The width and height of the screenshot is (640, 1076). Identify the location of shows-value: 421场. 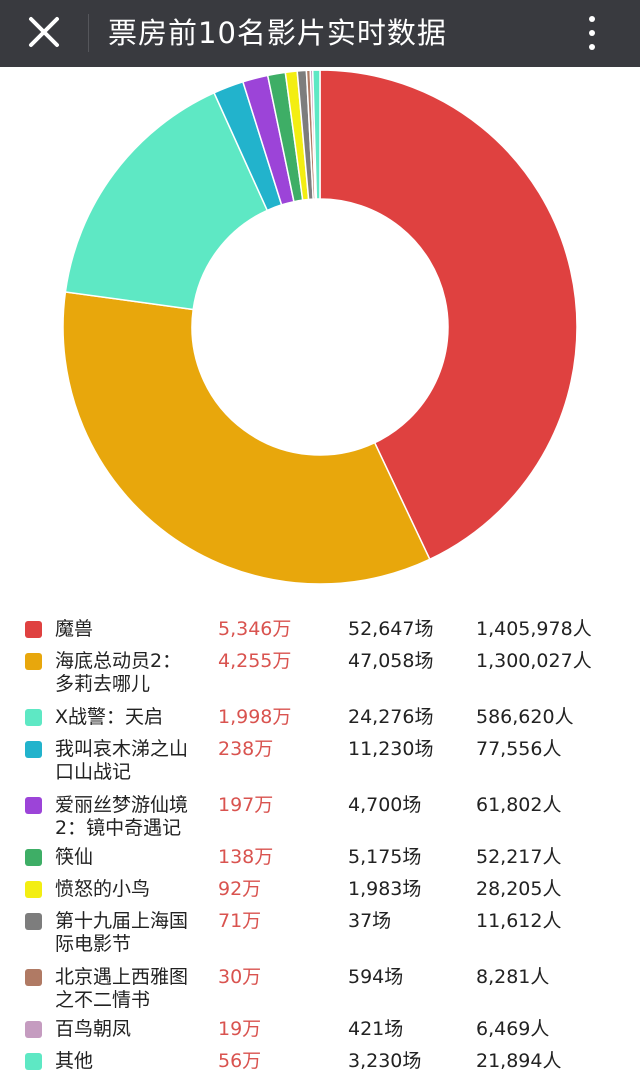
(376, 1029).